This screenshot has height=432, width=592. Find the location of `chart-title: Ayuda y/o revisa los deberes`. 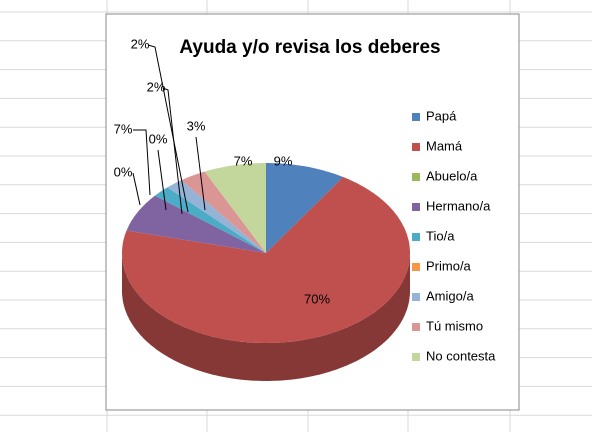

chart-title: Ayuda y/o revisa los deberes is located at coordinates (309, 47).